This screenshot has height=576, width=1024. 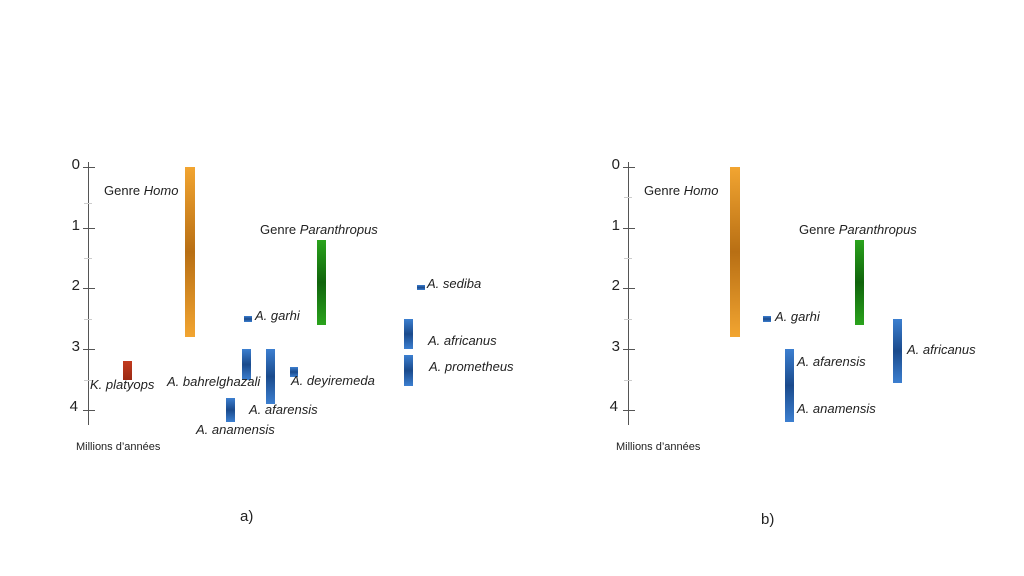 What do you see at coordinates (471, 366) in the screenshot?
I see `label-a-prometheus: A. prometheus` at bounding box center [471, 366].